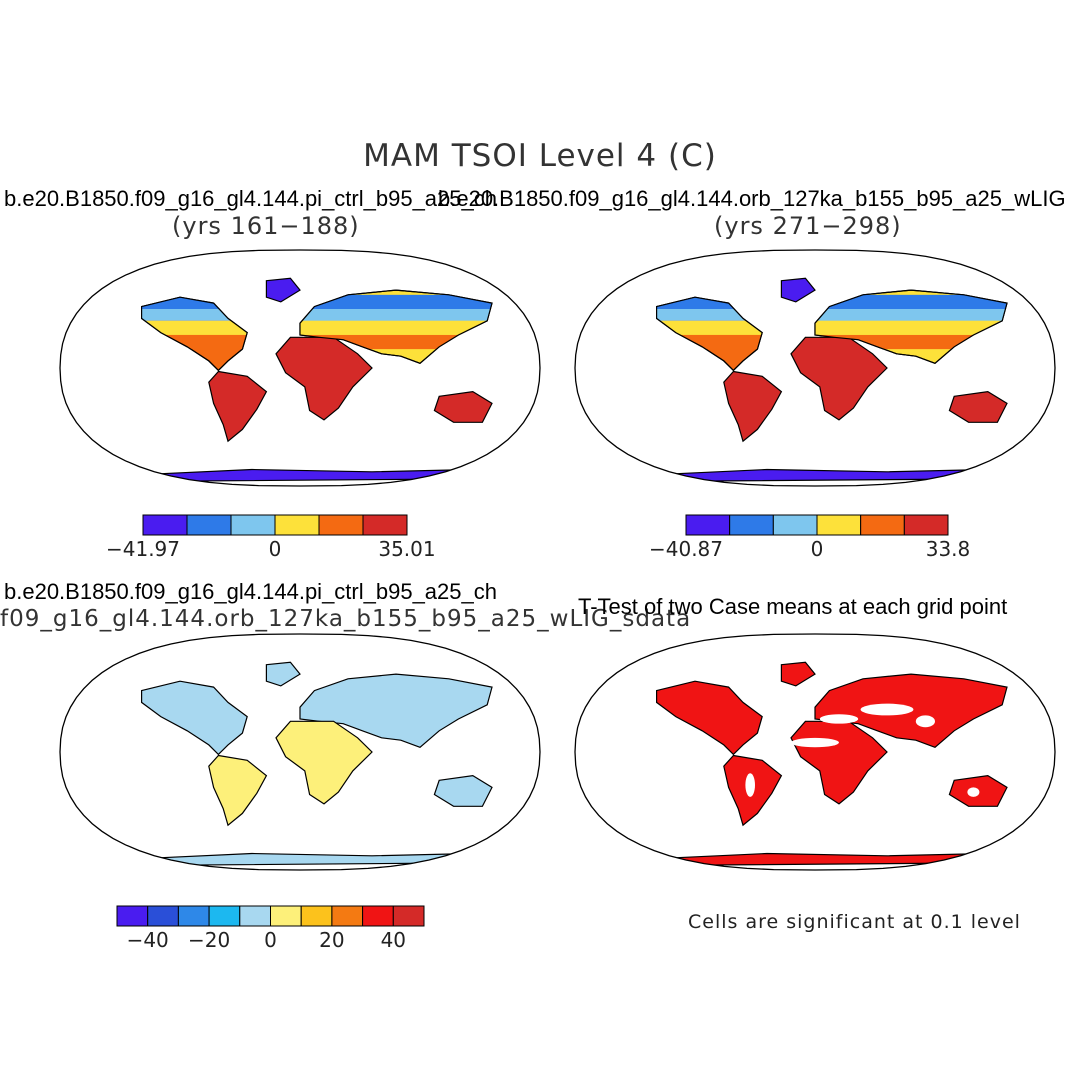 The height and width of the screenshot is (1080, 1080). I want to click on case2-colorbar-label-2: 33.8, so click(948, 549).